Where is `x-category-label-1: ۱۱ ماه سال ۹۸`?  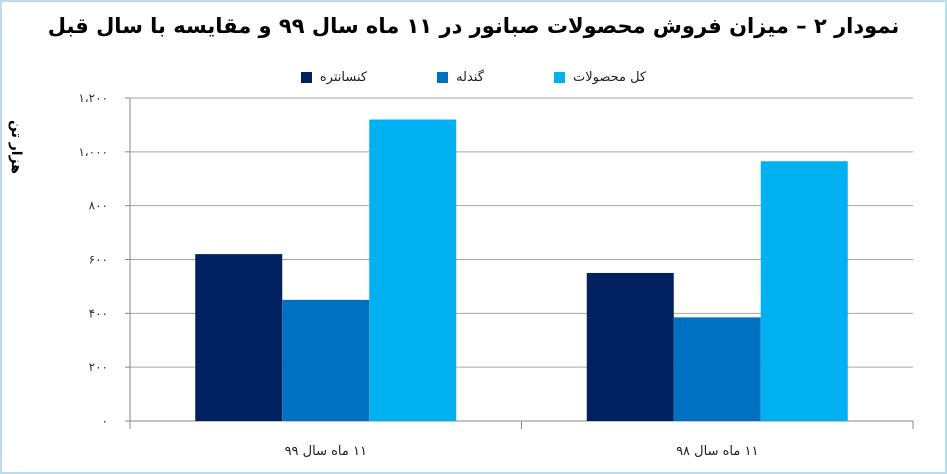
x-category-label-1: ۱۱ ماه سال ۹۸ is located at coordinates (717, 451).